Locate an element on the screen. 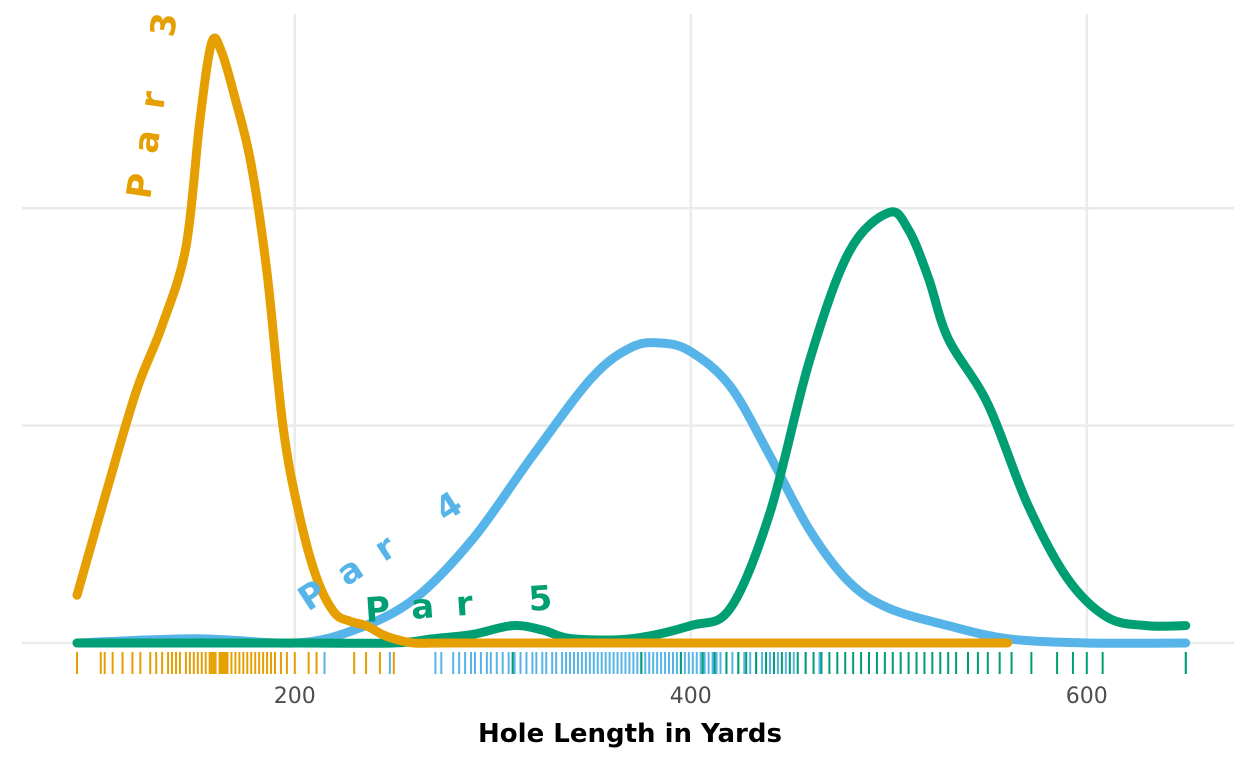  curve-label-par-3: Par 3 is located at coordinates (154, 100).